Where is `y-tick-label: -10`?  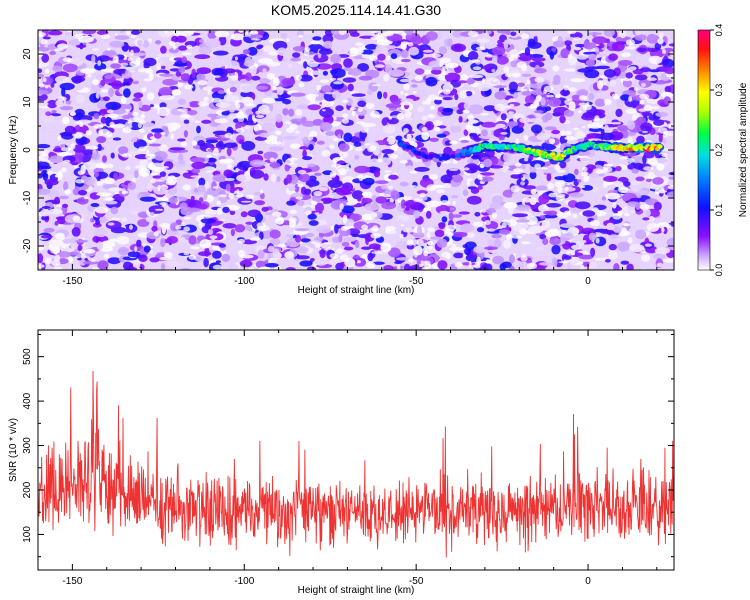 y-tick-label: -10 is located at coordinates (27, 197).